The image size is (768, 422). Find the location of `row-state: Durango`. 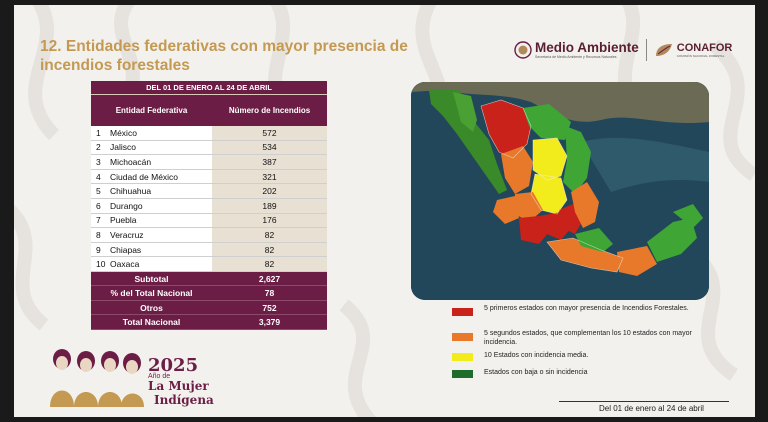

row-state: Durango is located at coordinates (161, 206).